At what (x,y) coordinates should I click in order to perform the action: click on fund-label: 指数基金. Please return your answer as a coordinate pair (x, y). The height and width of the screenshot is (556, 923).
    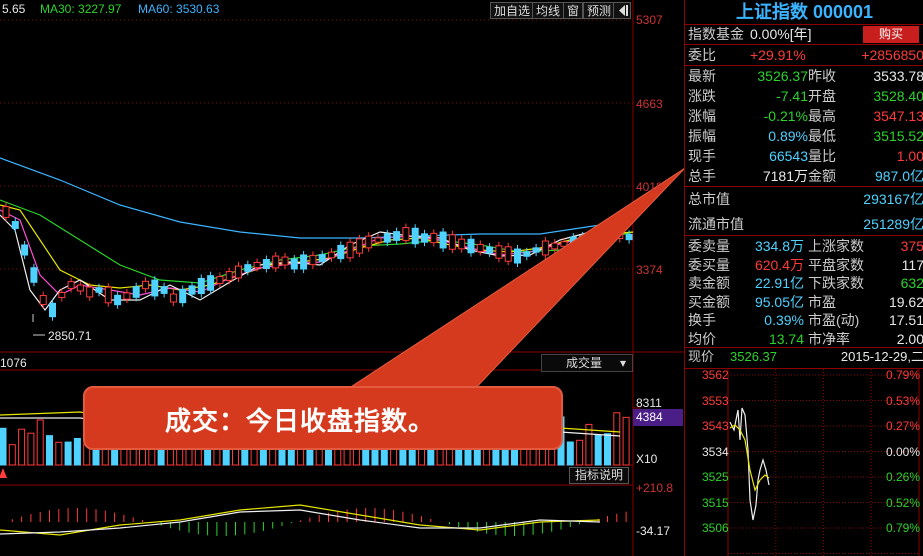
    Looking at the image, I should click on (716, 34).